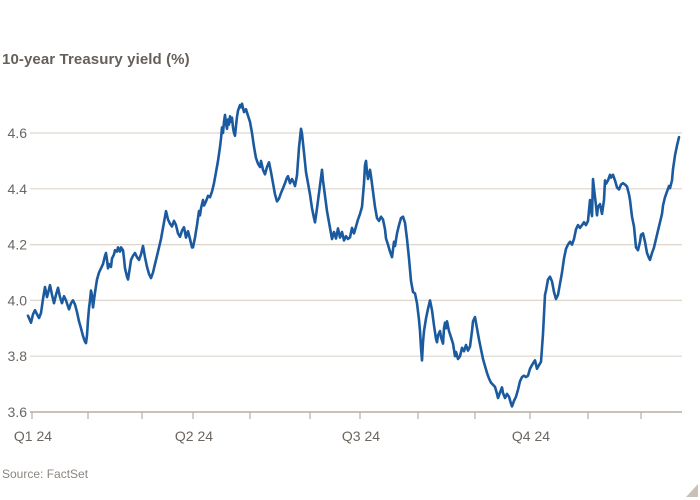 The width and height of the screenshot is (700, 500). Describe the element at coordinates (18, 356) in the screenshot. I see `y-axis-label-3.8: 3.8` at that location.